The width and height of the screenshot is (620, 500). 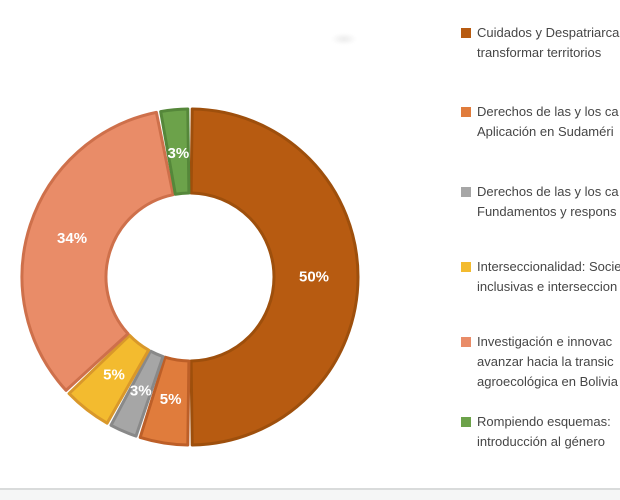 I want to click on legend-label-line: Rompiendo esquemas:, so click(x=544, y=421).